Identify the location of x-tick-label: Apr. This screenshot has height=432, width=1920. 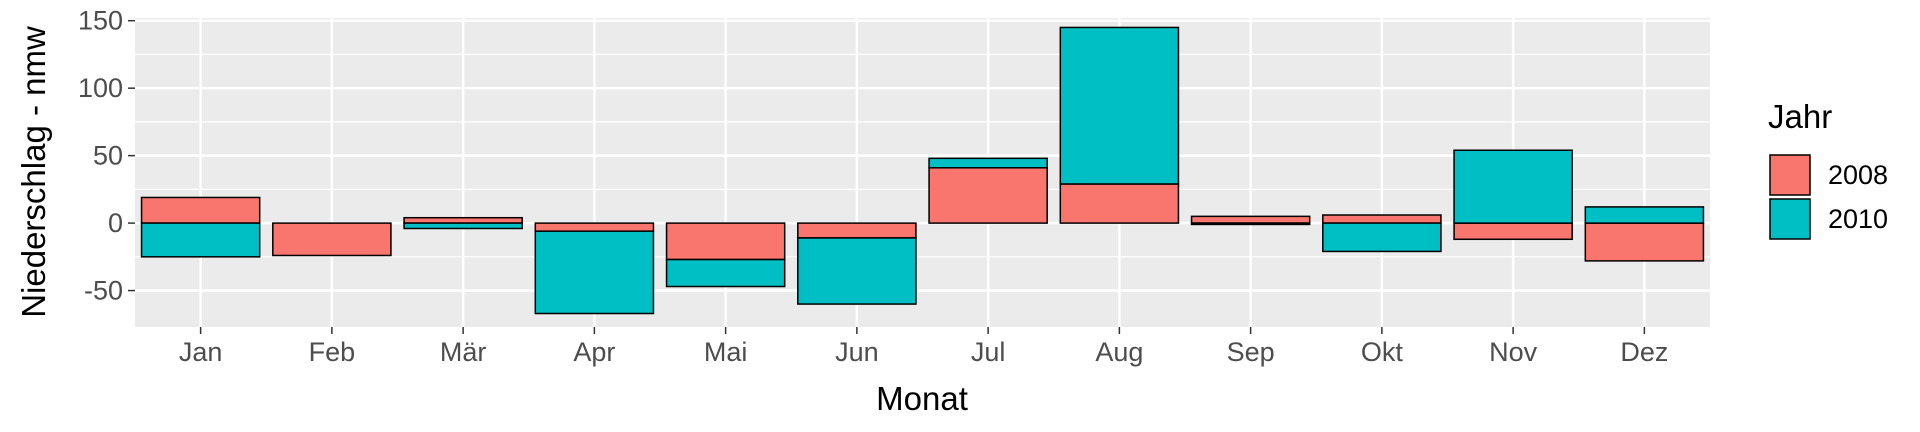
(594, 352).